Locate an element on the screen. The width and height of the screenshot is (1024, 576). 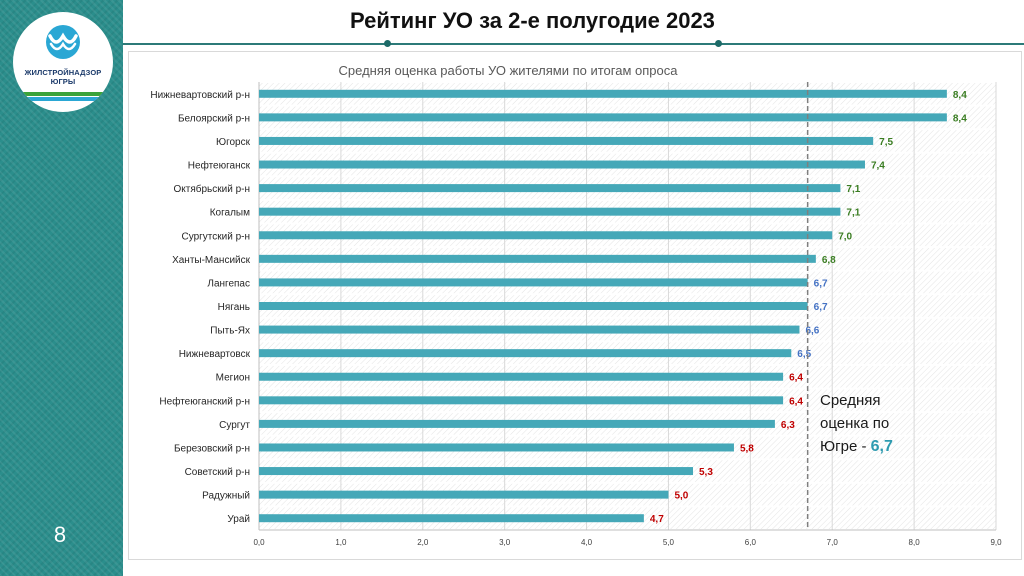
category-label: Пыть-Ях is located at coordinates (230, 331).